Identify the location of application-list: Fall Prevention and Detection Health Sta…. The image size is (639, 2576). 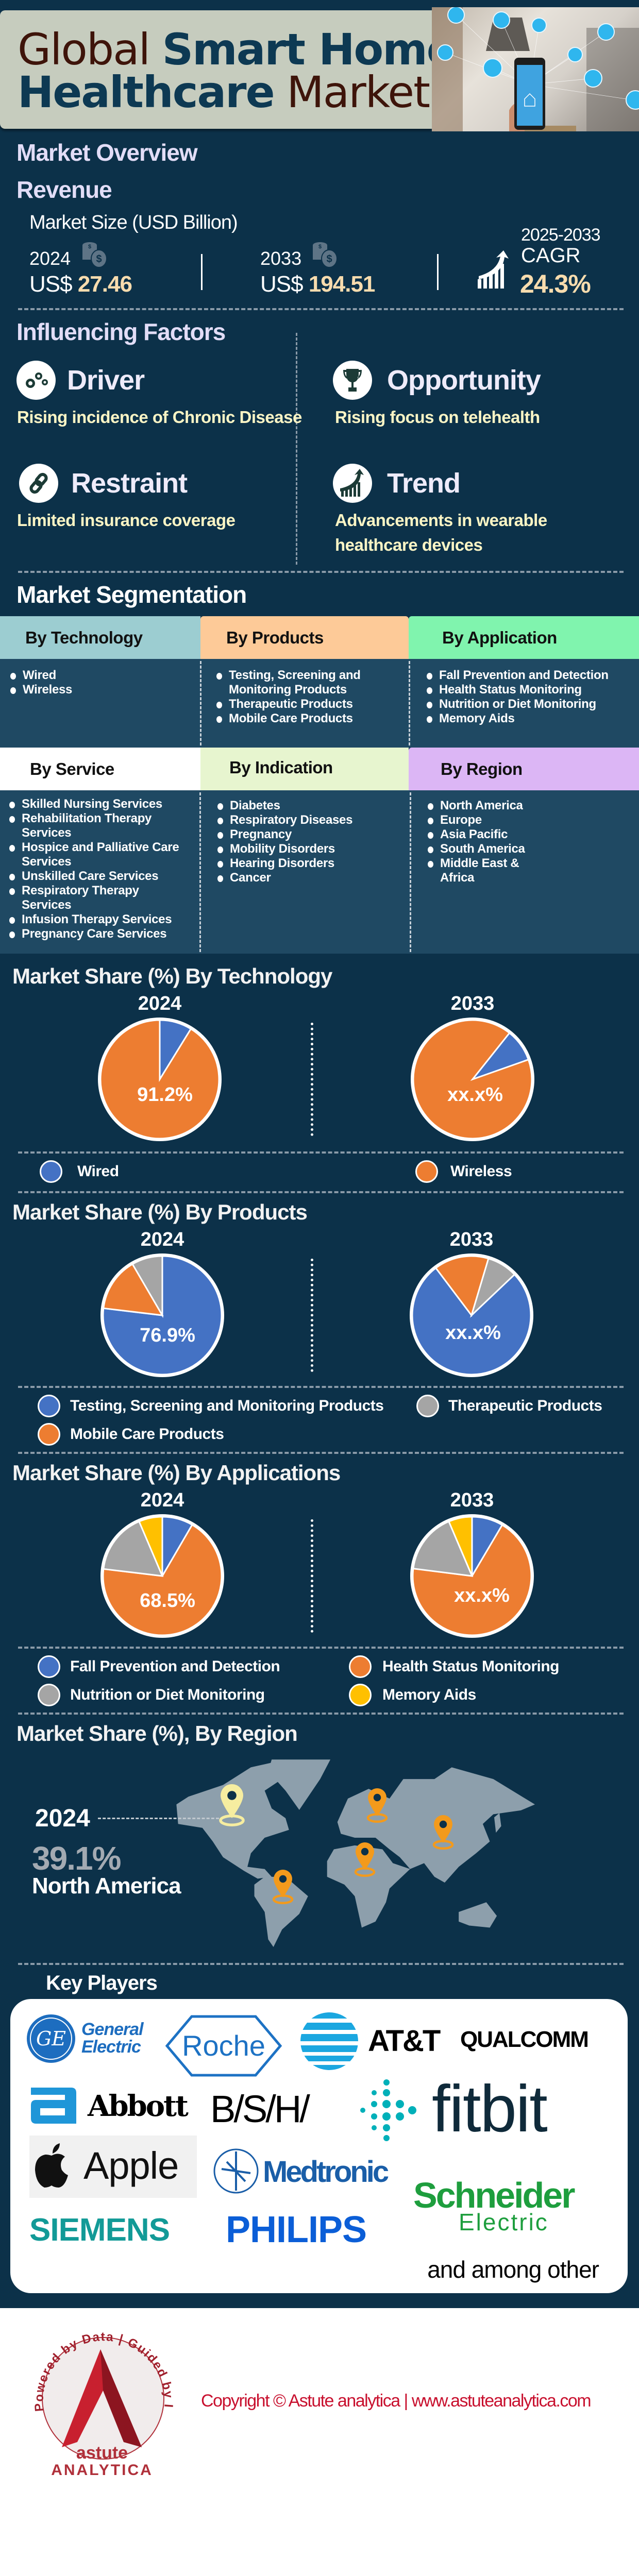
(531, 697).